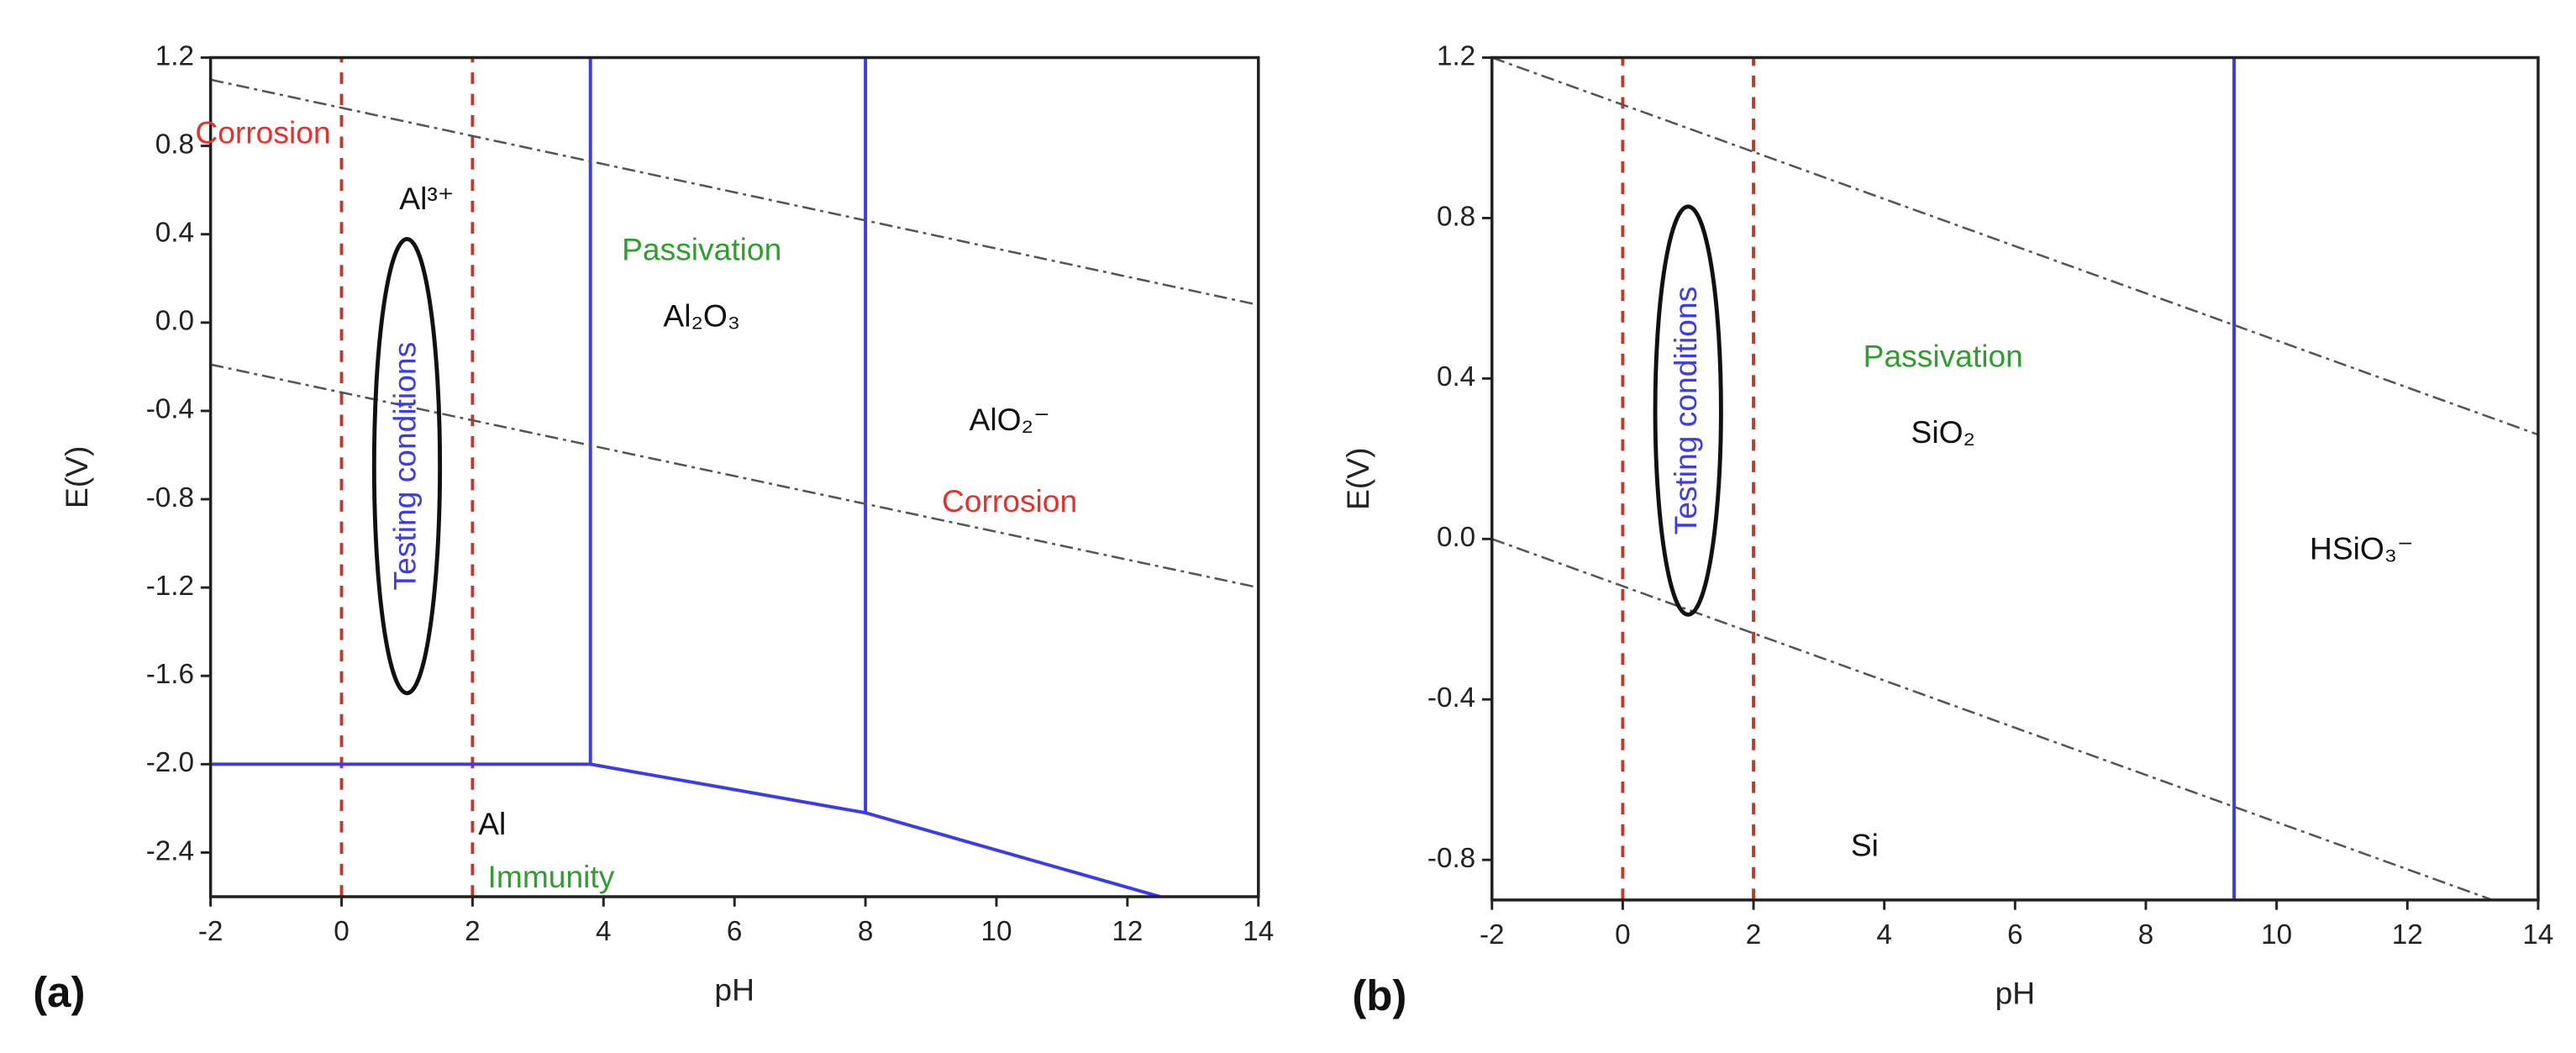  Describe the element at coordinates (1943, 432) in the screenshot. I see `annotation: SiO₂` at that location.